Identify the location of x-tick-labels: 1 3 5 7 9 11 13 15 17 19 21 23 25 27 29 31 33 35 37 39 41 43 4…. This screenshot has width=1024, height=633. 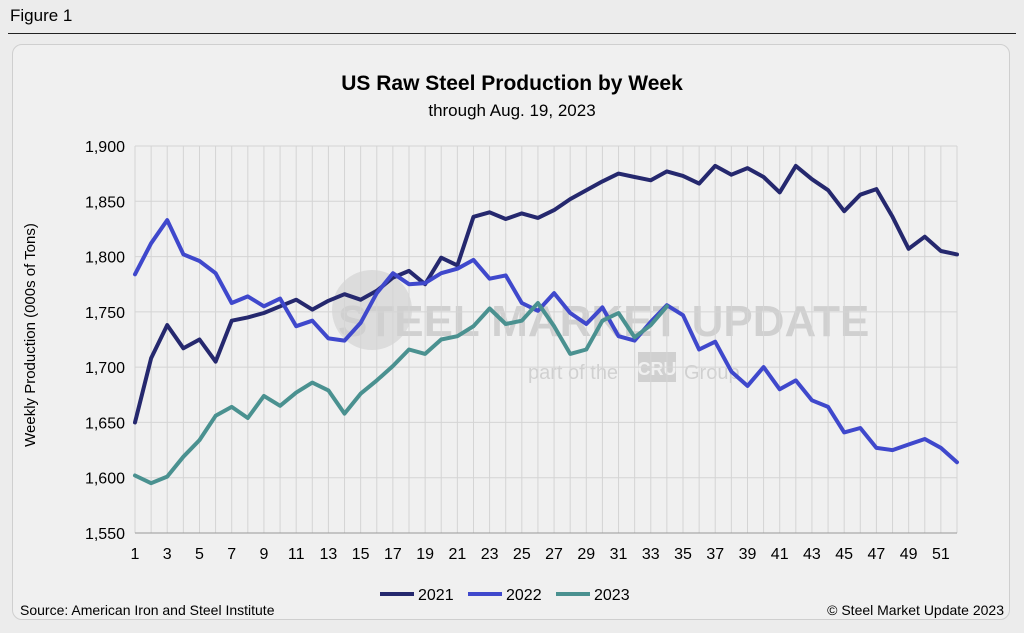
(540, 554).